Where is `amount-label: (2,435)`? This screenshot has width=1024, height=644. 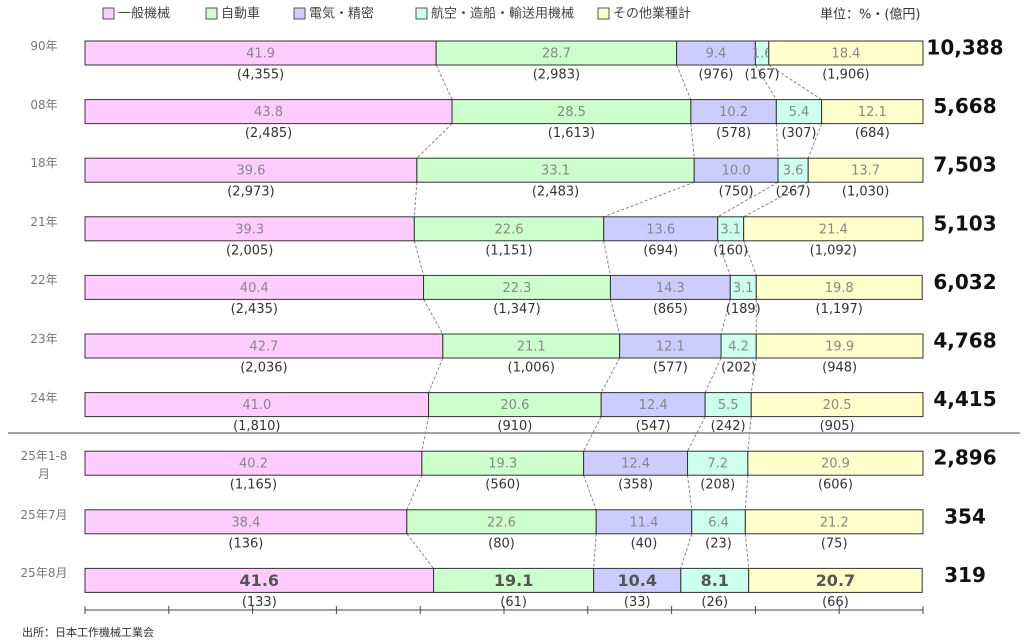
amount-label: (2,435) is located at coordinates (254, 309).